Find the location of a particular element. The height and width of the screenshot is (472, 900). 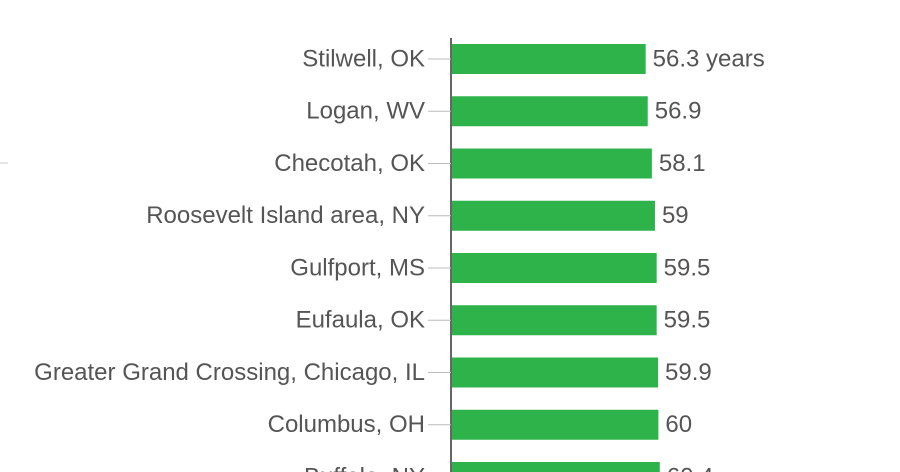

value-label: 59.9 is located at coordinates (688, 372).